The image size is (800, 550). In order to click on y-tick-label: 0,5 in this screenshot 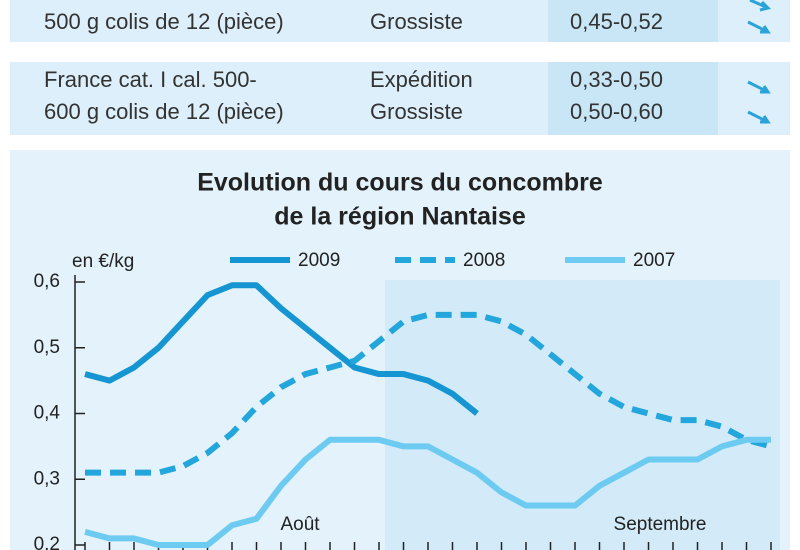, I will do `click(47, 347)`.